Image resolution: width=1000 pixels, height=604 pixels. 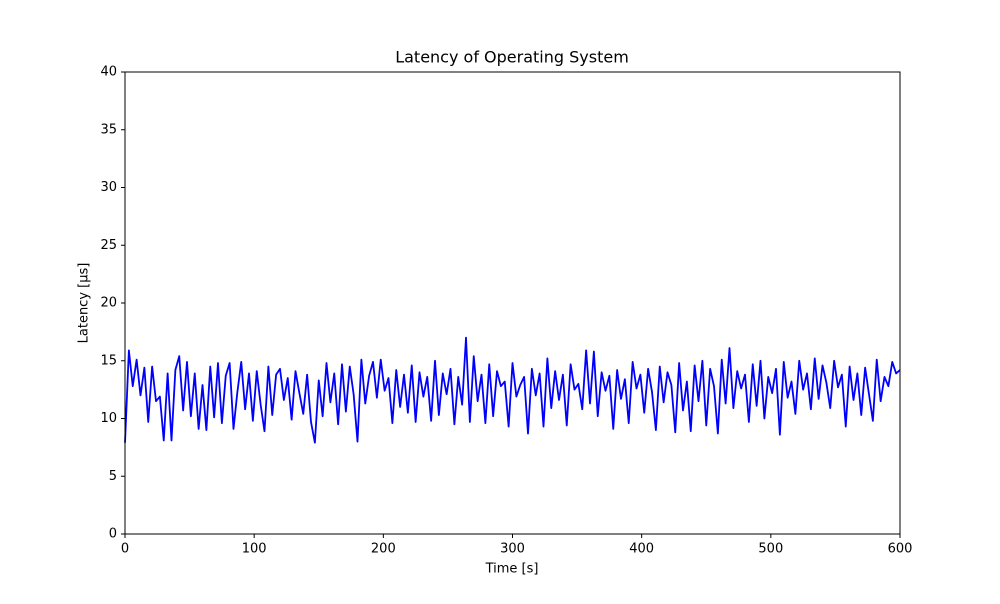 What do you see at coordinates (770, 549) in the screenshot?
I see `x-tick-label: 500` at bounding box center [770, 549].